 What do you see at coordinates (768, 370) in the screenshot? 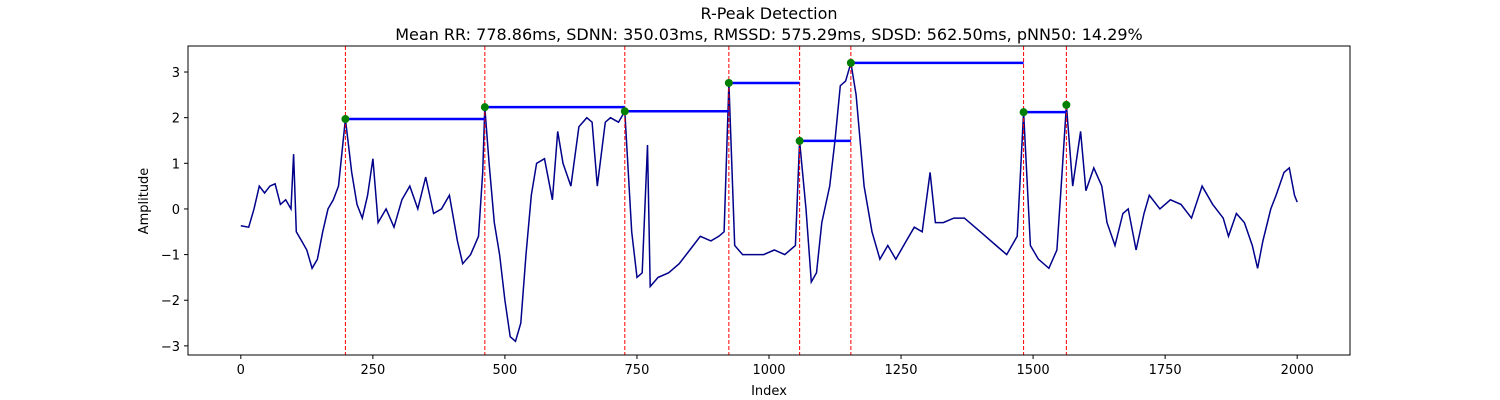
I see `x-tick-label: 1000` at bounding box center [768, 370].